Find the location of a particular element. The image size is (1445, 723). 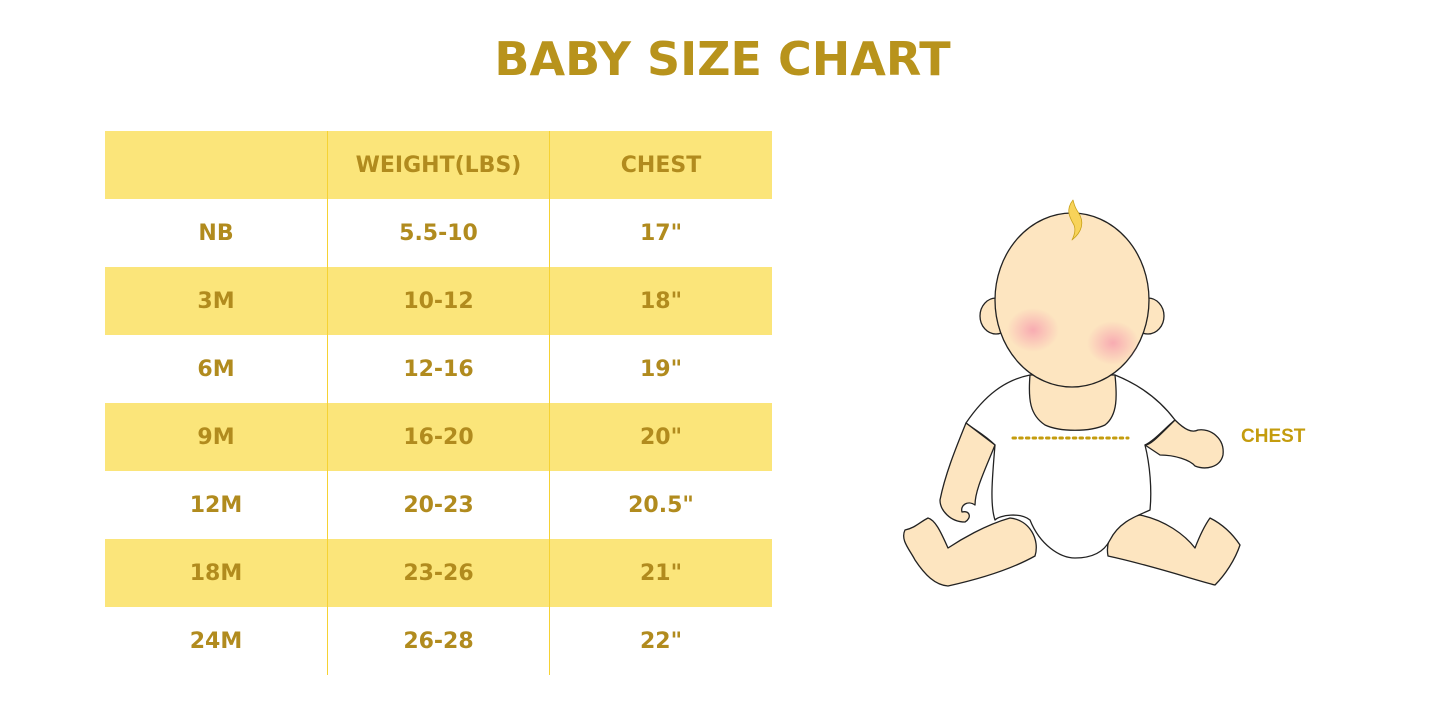

table-row: 24M 26-28 22" is located at coordinates (438, 641).